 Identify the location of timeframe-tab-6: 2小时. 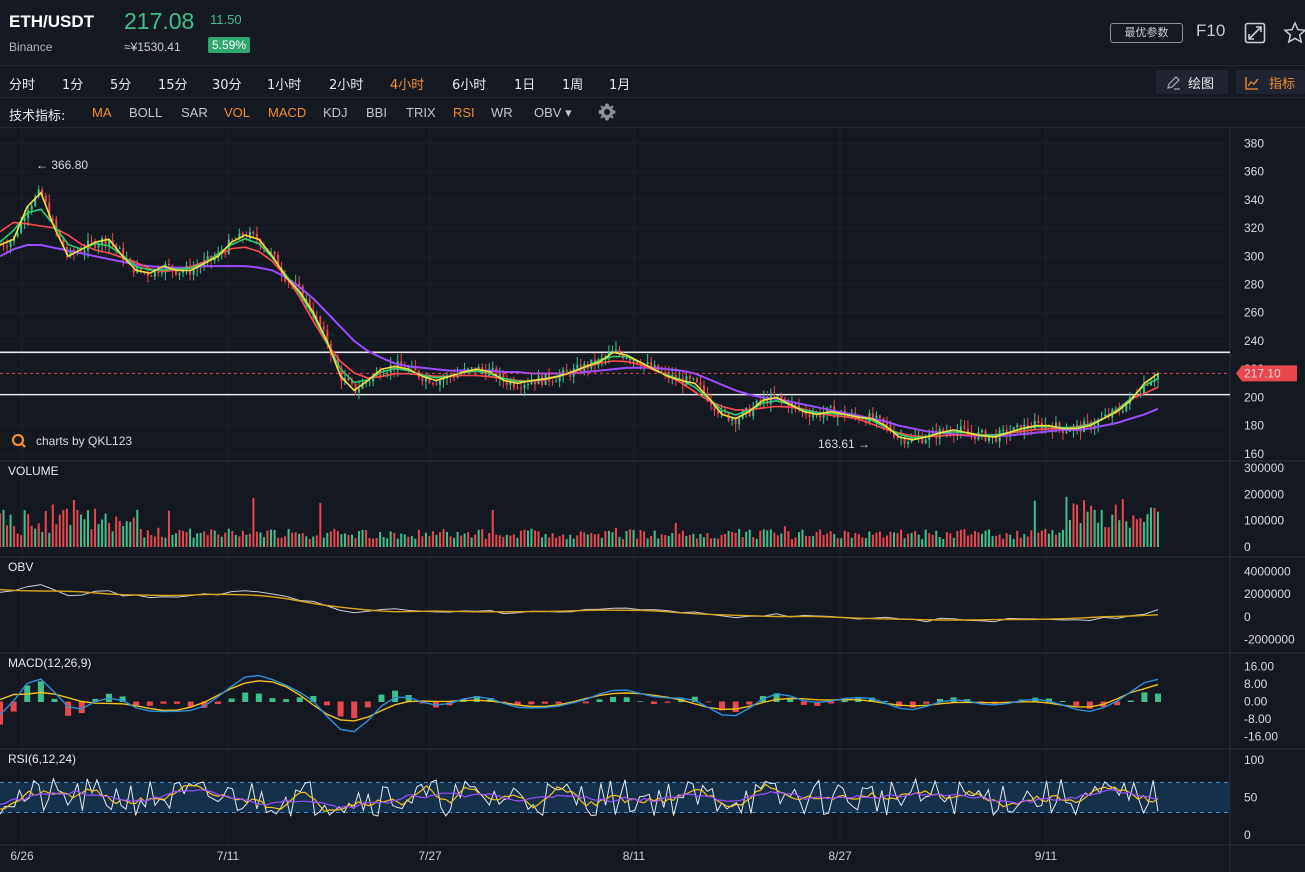
(346, 85).